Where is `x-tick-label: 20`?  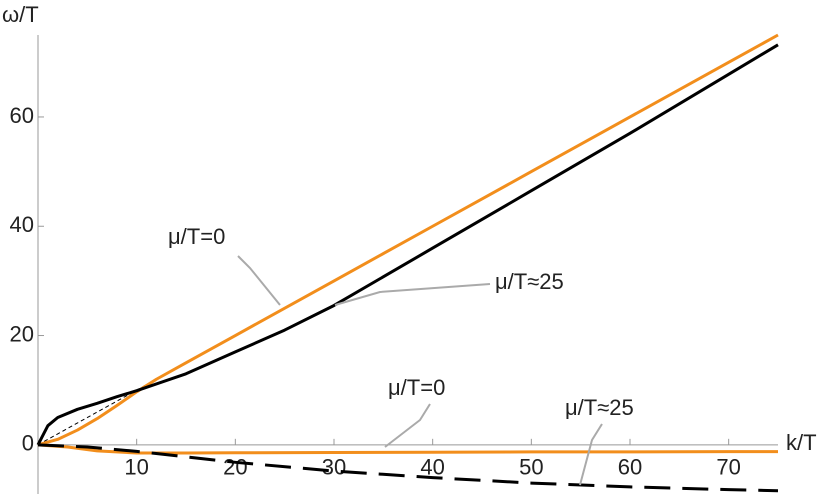 x-tick-label: 20 is located at coordinates (235, 467).